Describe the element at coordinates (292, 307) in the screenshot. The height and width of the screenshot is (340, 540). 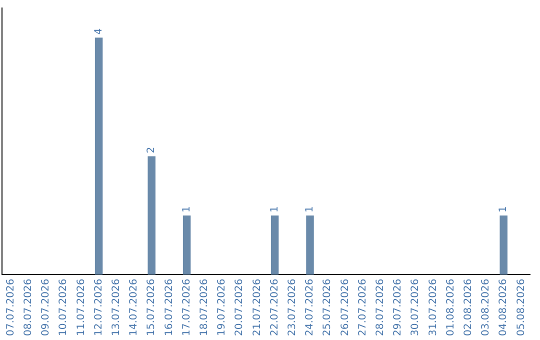
I see `x-tick-label: 23.07.2026` at that location.